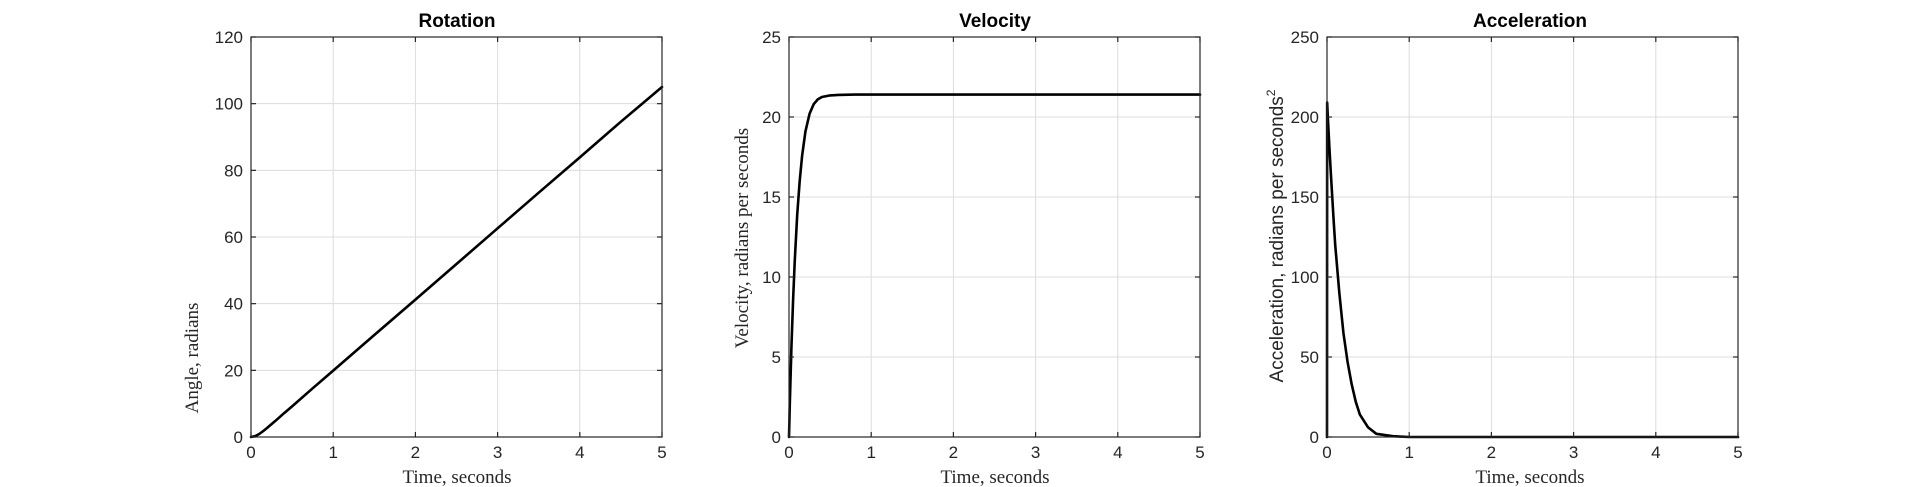  What do you see at coordinates (994, 477) in the screenshot?
I see `velocity-xlabel: Time, seconds` at bounding box center [994, 477].